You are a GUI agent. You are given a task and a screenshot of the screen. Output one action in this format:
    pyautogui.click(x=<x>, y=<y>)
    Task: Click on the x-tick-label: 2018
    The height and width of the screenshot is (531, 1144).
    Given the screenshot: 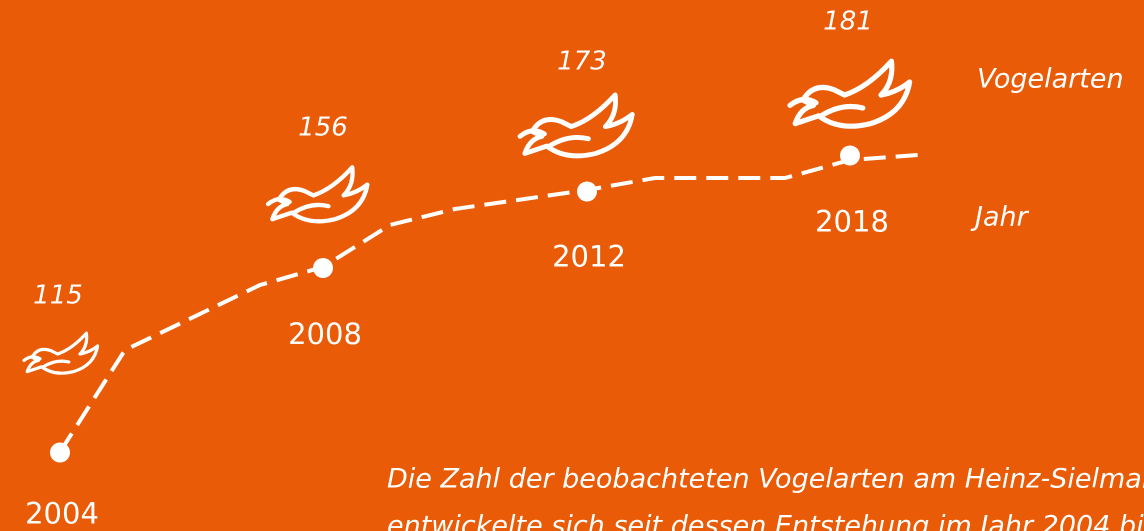 What is the action you would take?
    pyautogui.click(x=852, y=222)
    